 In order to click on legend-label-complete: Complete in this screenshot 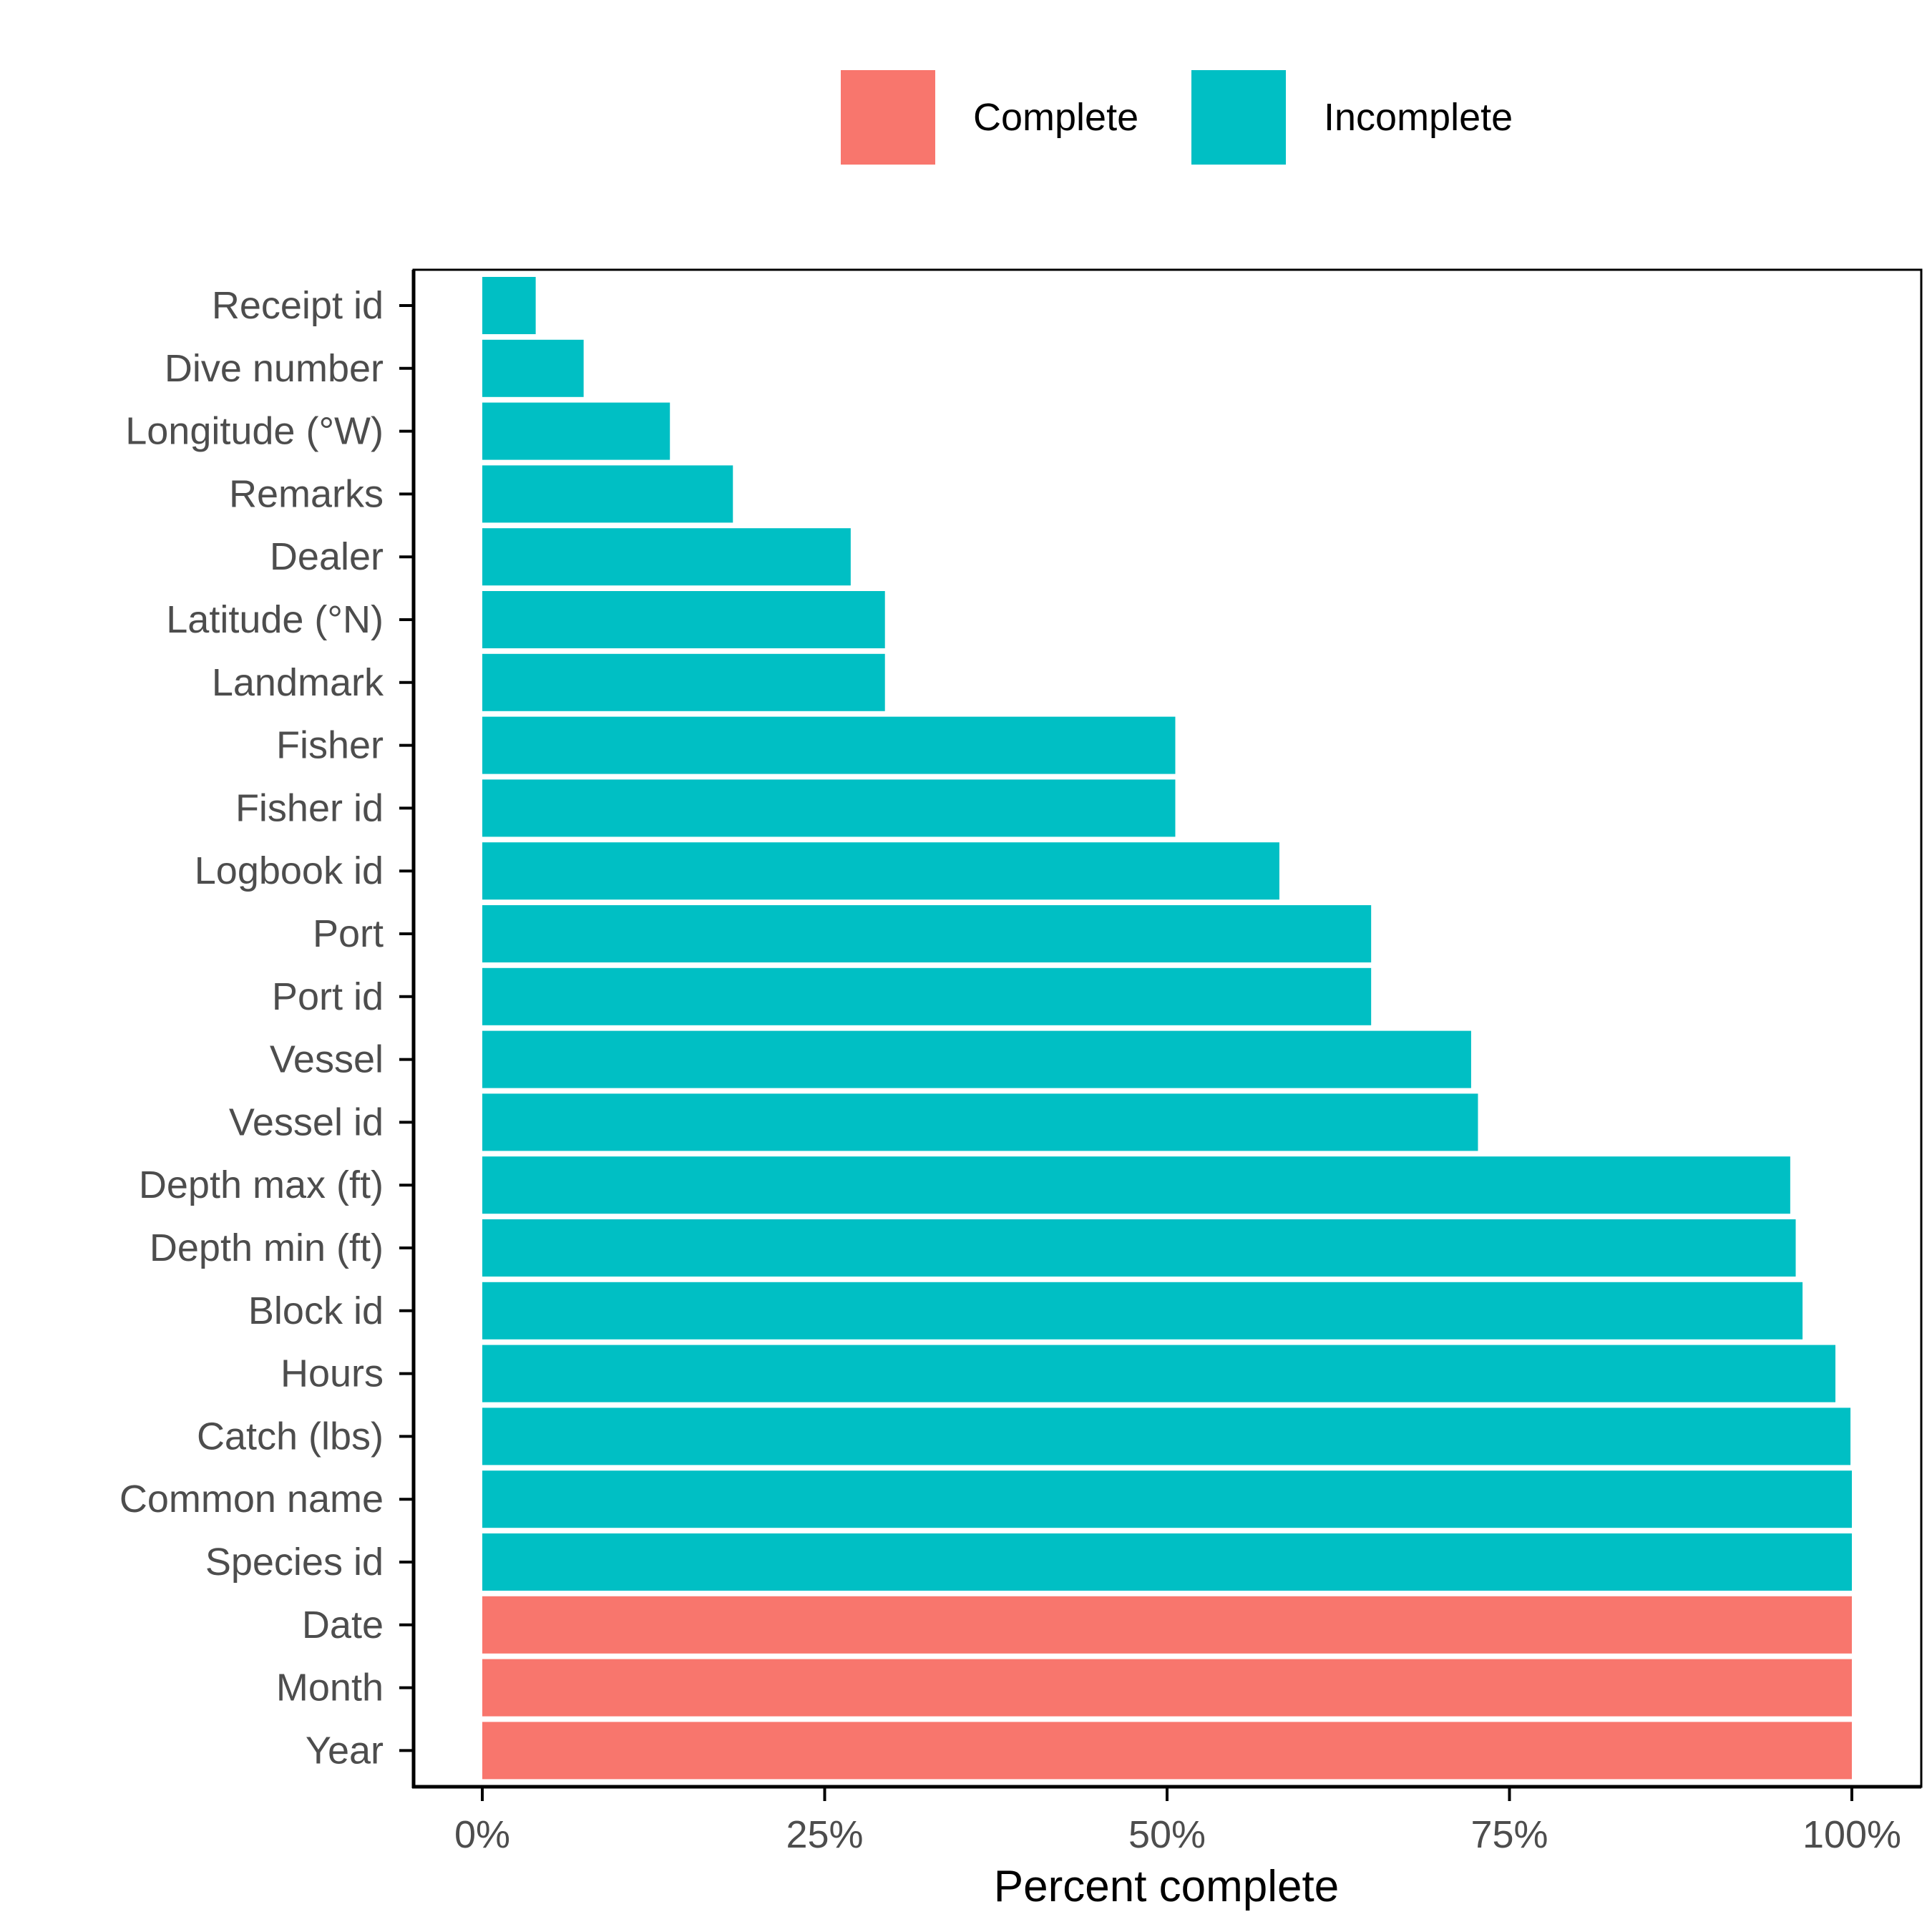, I will do `click(1055, 117)`.